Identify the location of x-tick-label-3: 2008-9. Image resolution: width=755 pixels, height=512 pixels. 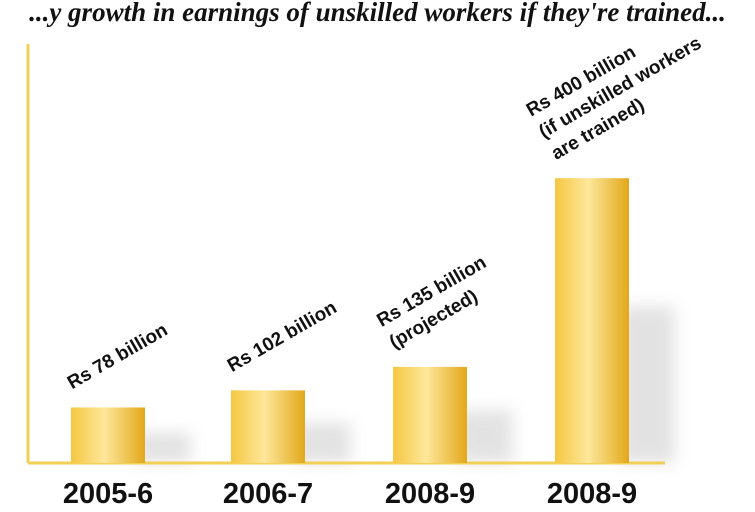
(592, 494).